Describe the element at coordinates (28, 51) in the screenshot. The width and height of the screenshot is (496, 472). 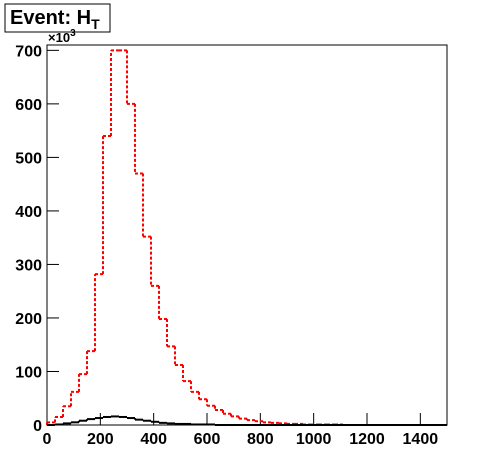
I see `y-tick-label: 700` at that location.